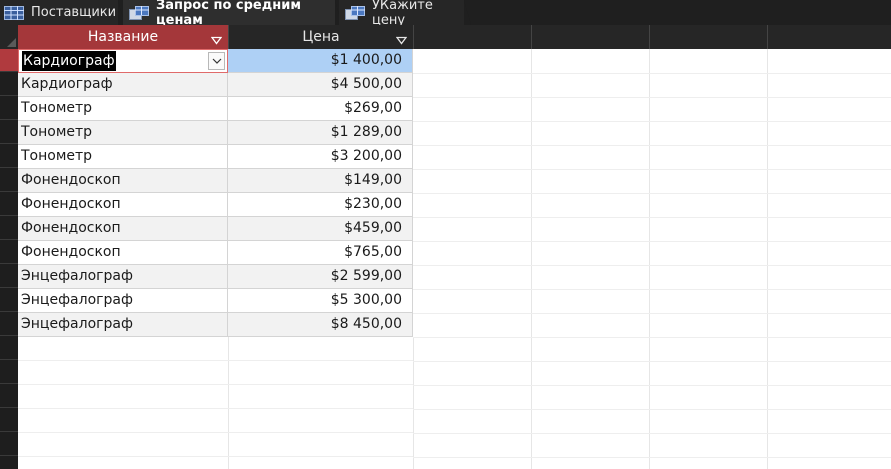 The width and height of the screenshot is (891, 469). What do you see at coordinates (9, 37) in the screenshot?
I see `select-all-corner` at bounding box center [9, 37].